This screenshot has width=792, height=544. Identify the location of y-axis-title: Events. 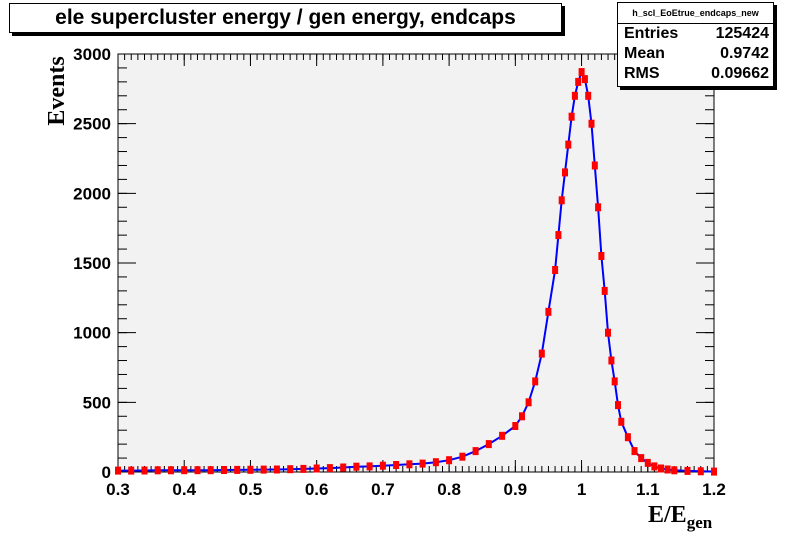
(57, 90).